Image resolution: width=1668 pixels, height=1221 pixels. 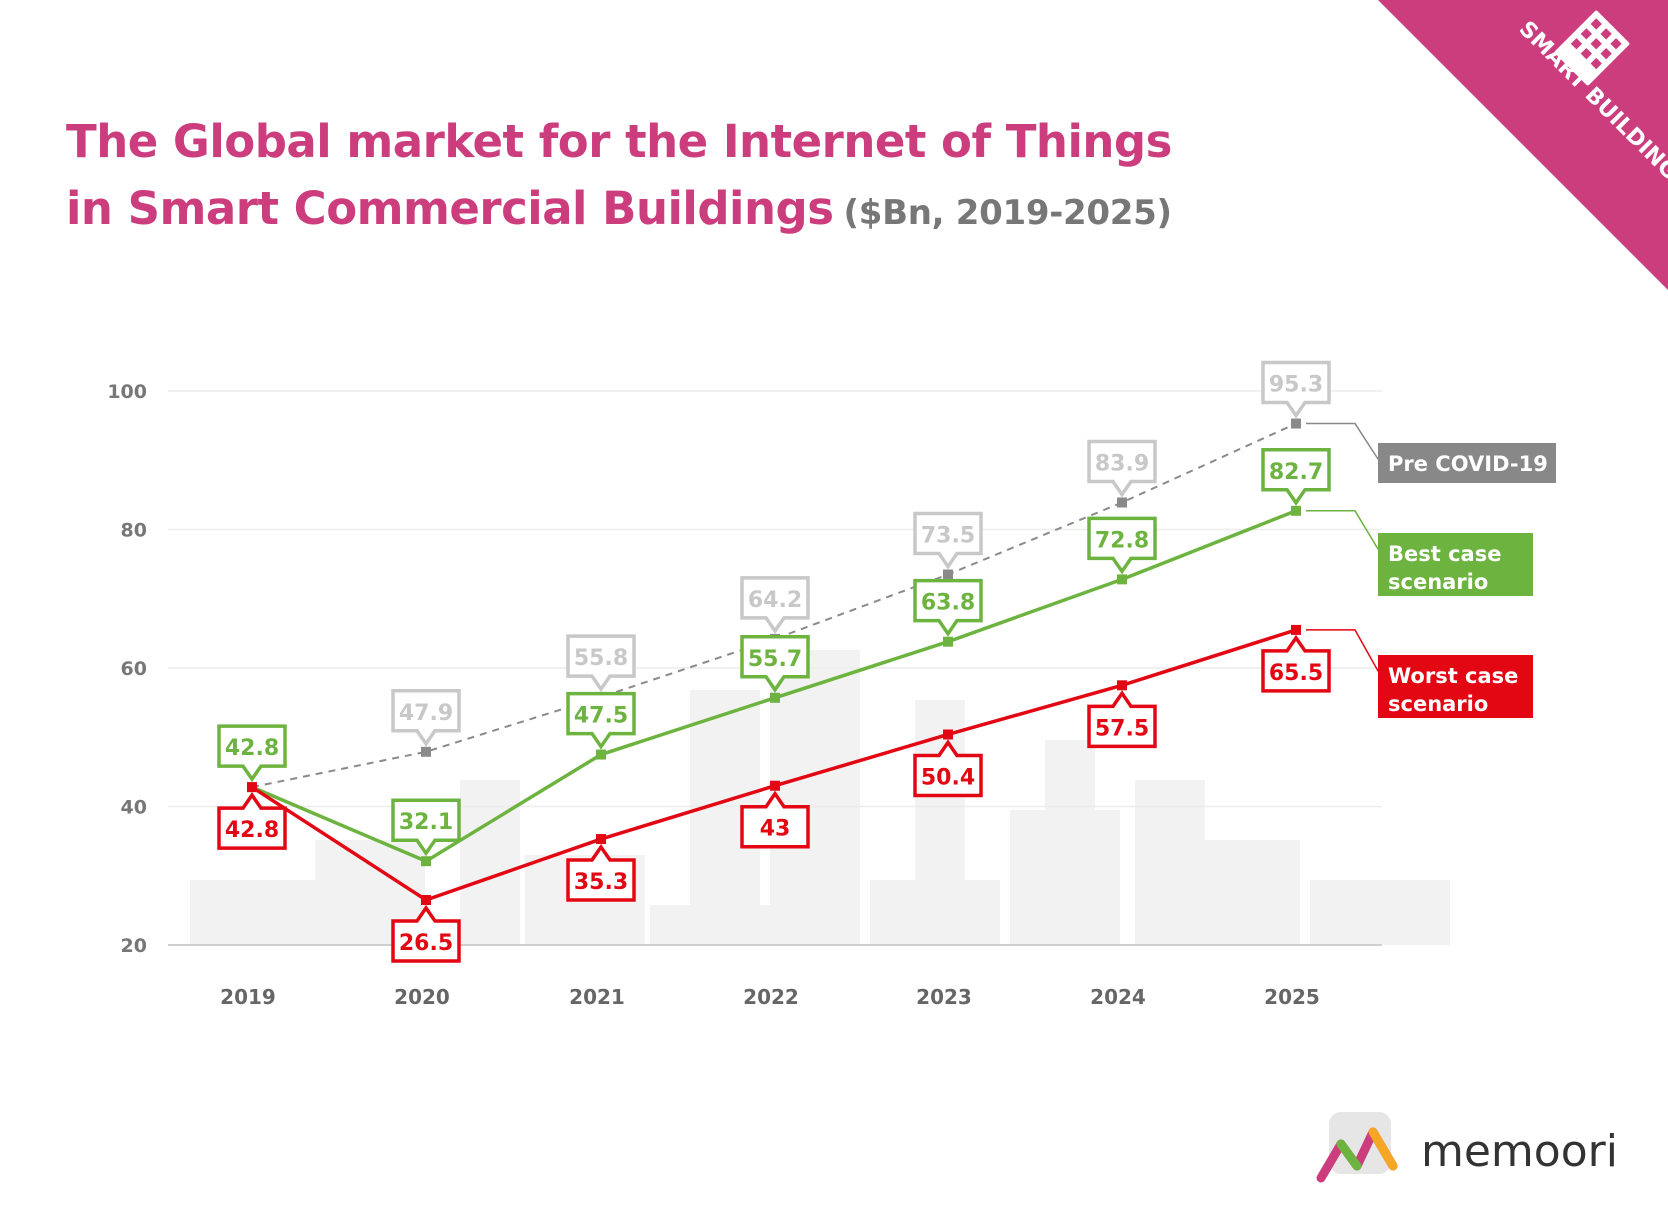 What do you see at coordinates (948, 777) in the screenshot?
I see `worst-case-label-text: 50.4` at bounding box center [948, 777].